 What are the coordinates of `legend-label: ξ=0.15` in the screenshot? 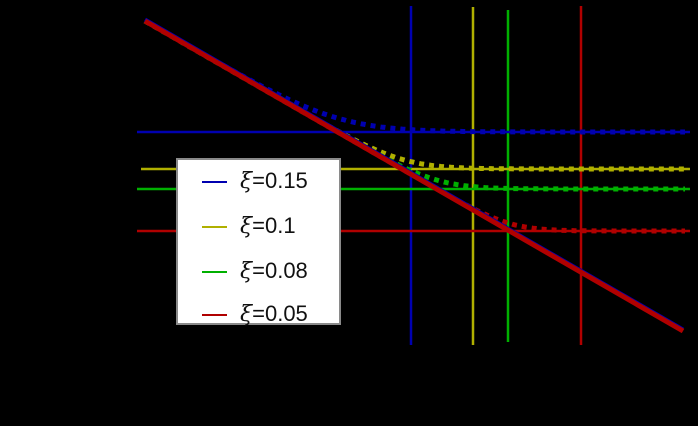 It's located at (274, 181).